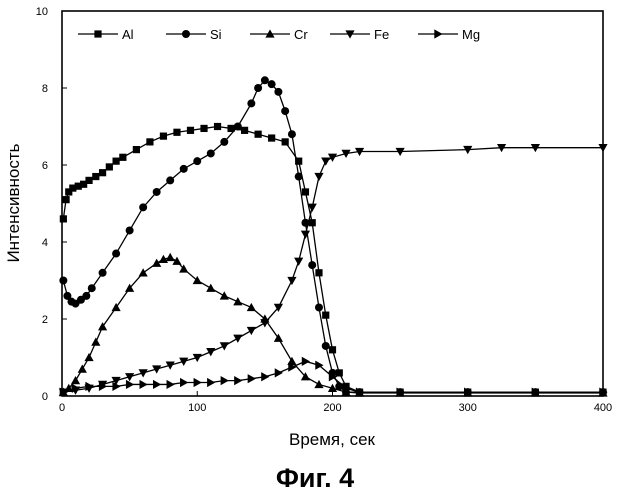 The height and width of the screenshot is (500, 617). Describe the element at coordinates (197, 408) in the screenshot. I see `x-tick-label: 100` at that location.